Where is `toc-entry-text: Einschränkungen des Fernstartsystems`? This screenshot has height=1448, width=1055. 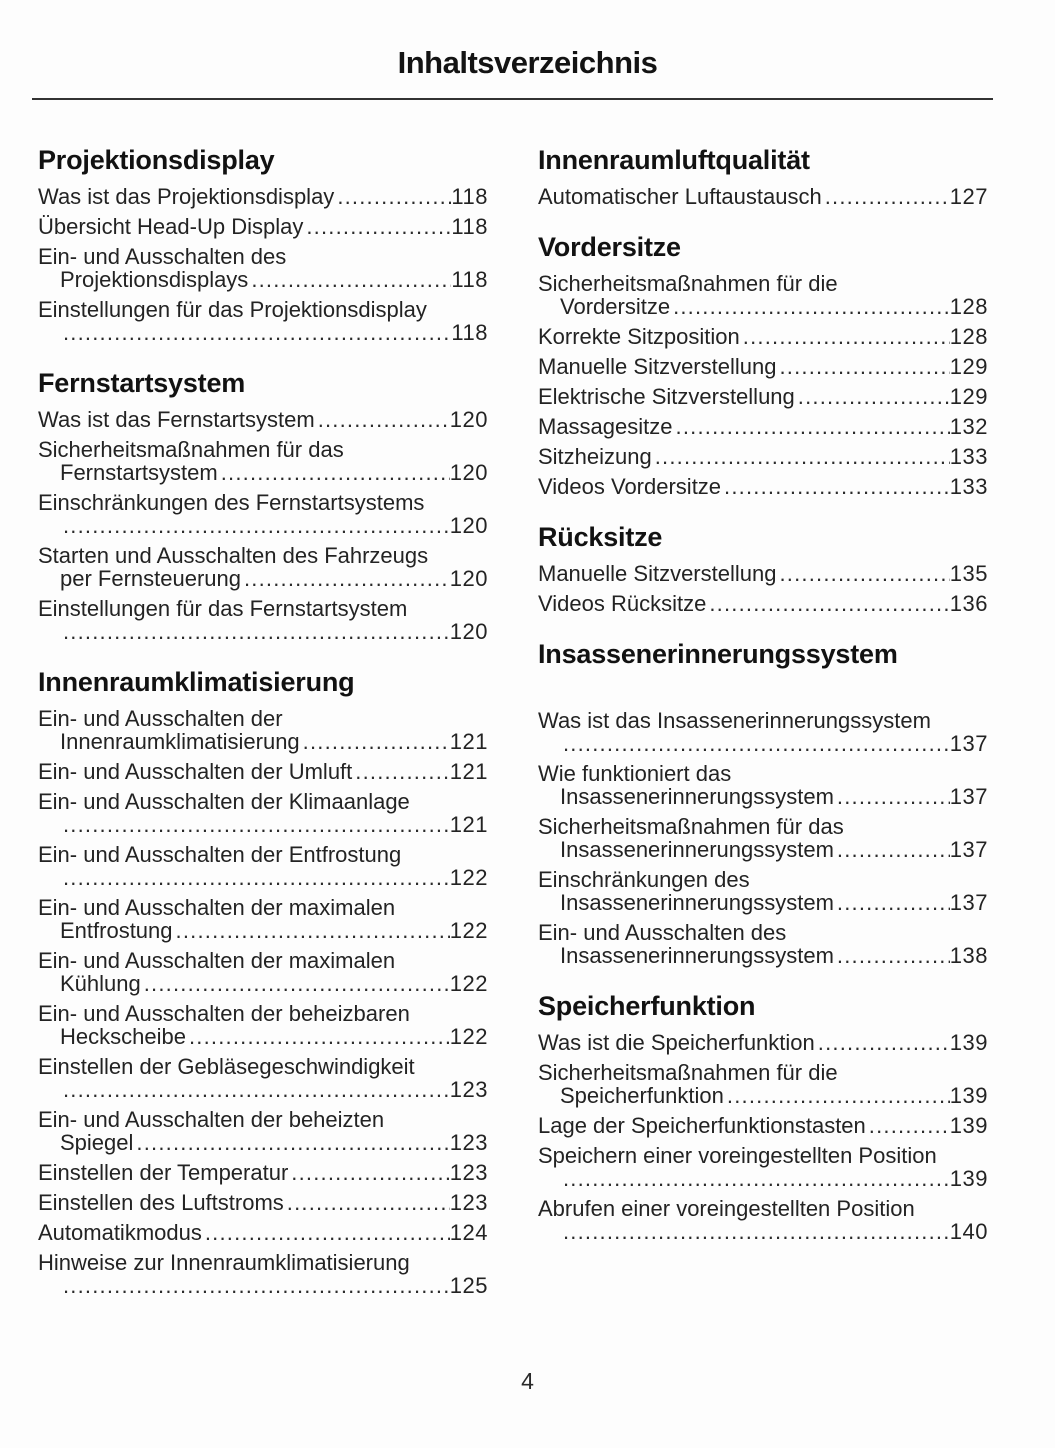 toc-entry-text: Einschränkungen des Fernstartsystems is located at coordinates (231, 502).